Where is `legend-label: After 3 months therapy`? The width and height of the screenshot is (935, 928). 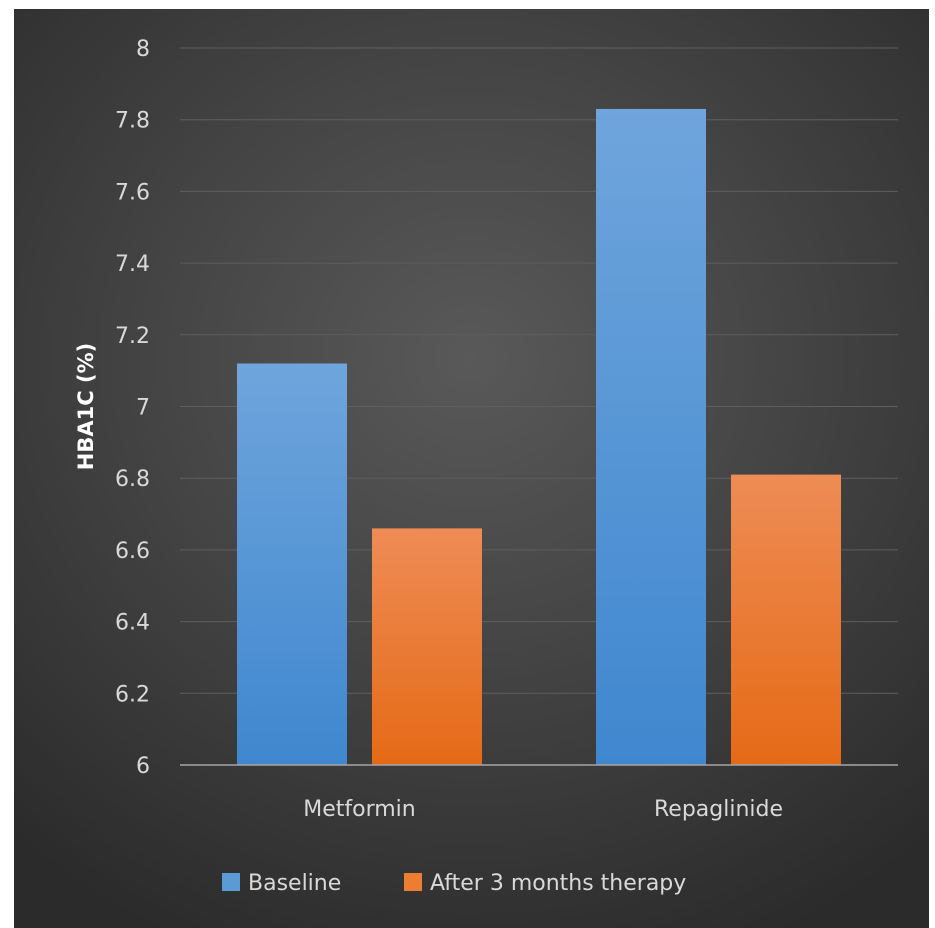 legend-label: After 3 months therapy is located at coordinates (558, 883).